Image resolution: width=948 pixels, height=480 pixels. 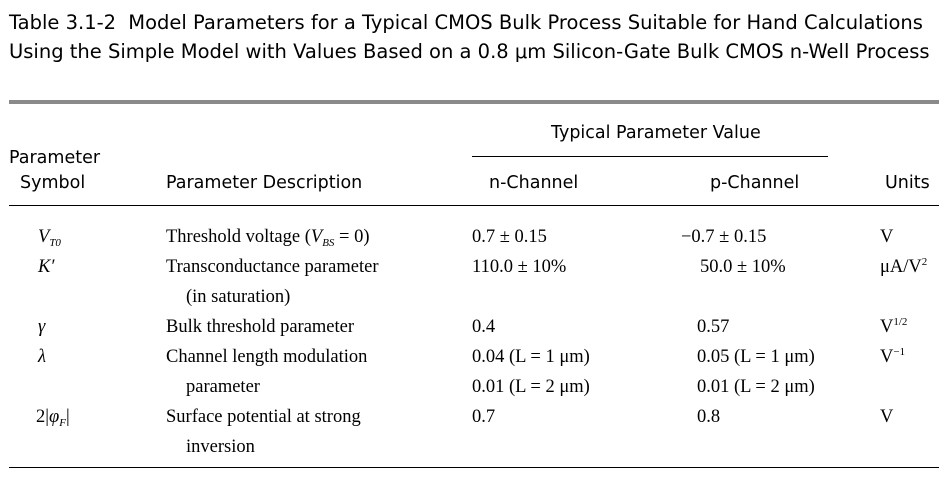 I want to click on row-lambda-p-value-2: 0.01 (L = 2 μm), so click(x=756, y=387).